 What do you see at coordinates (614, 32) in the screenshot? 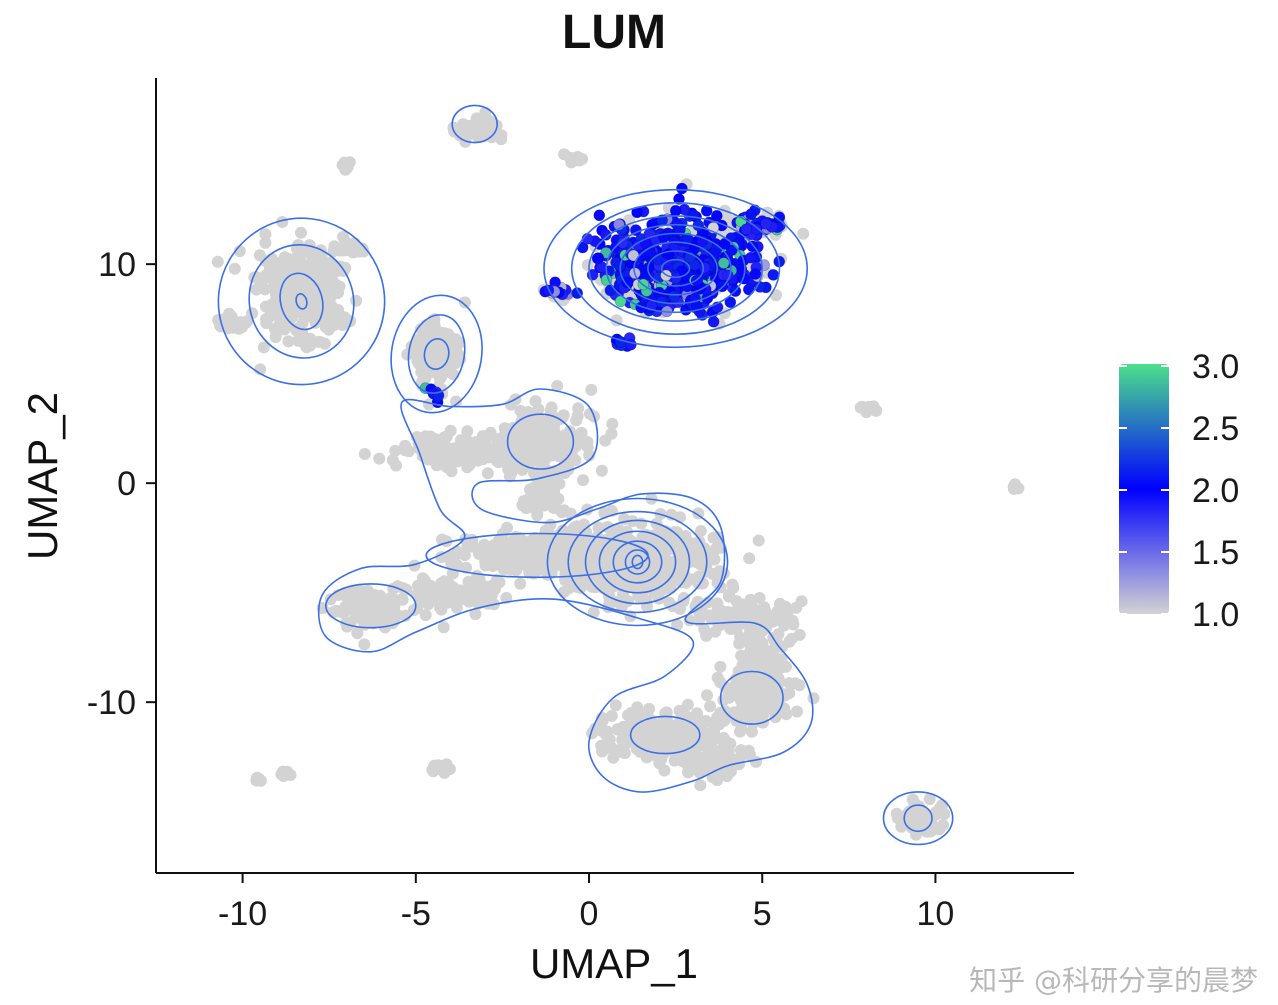
I see `plot-title: LUM` at bounding box center [614, 32].